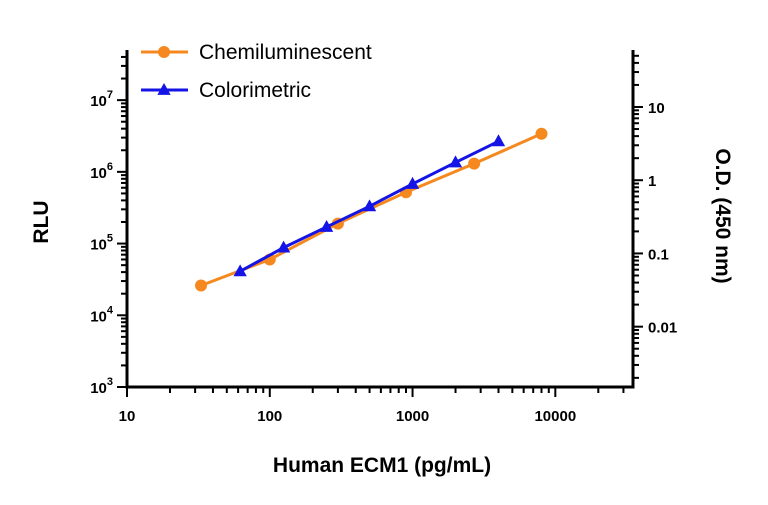  Describe the element at coordinates (658, 254) in the screenshot. I see `y-right-tick-label: 0.1` at that location.